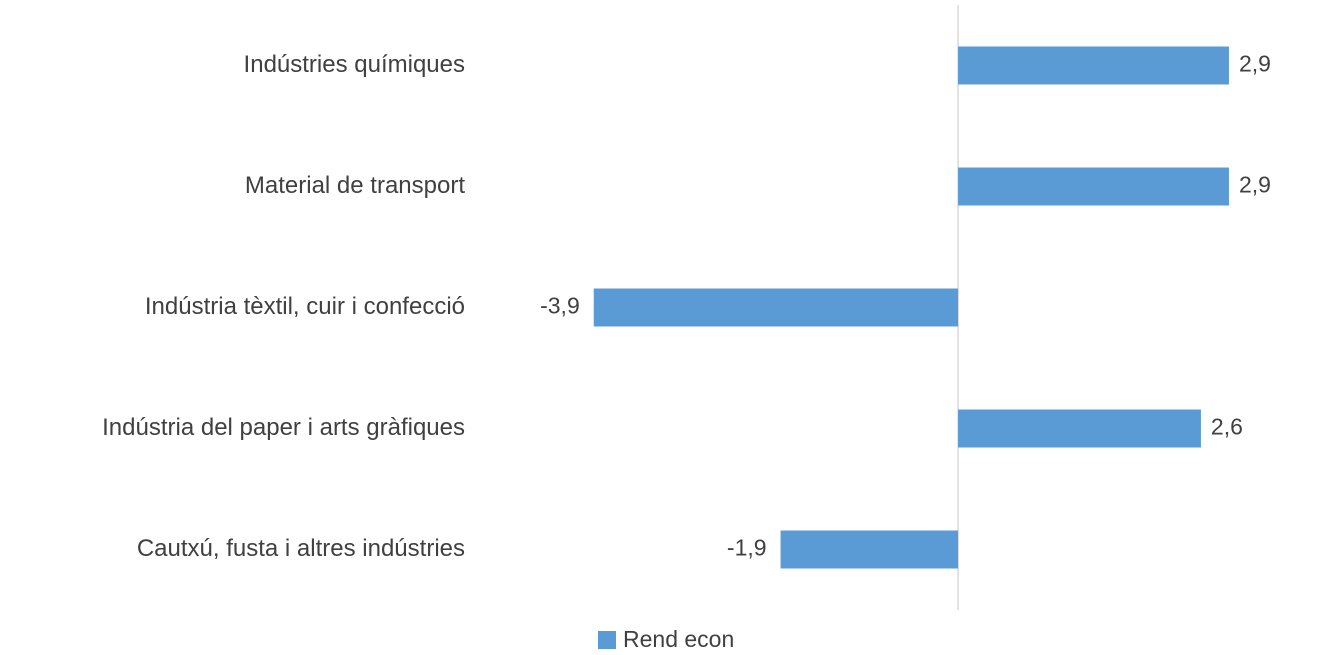 This screenshot has width=1330, height=655. What do you see at coordinates (355, 185) in the screenshot?
I see `category-label: Material de transport` at bounding box center [355, 185].